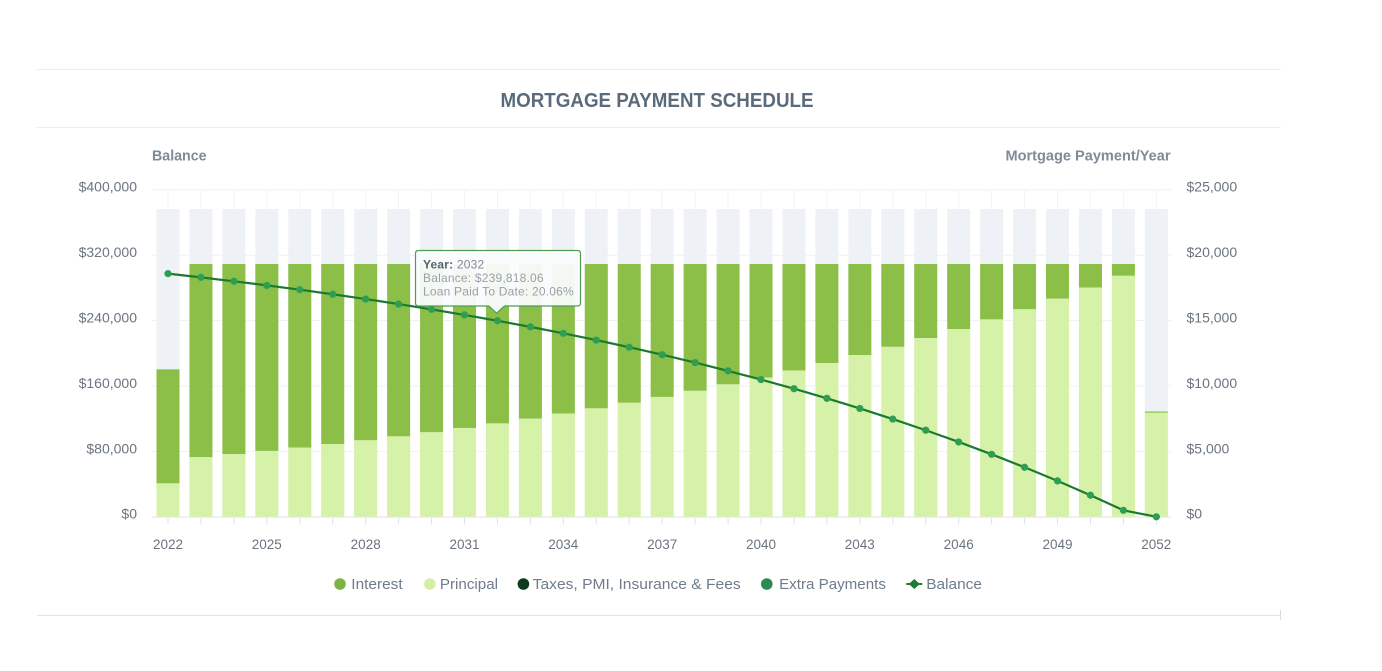 The width and height of the screenshot is (1382, 671). I want to click on svg-text: 2043, so click(860, 544).